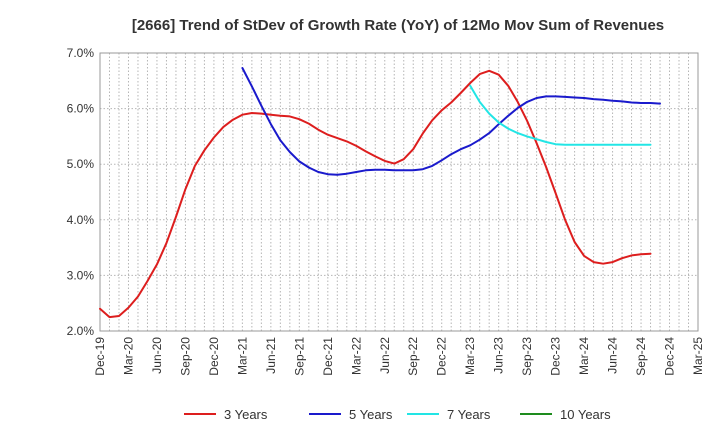 This screenshot has width=720, height=440. I want to click on legend-label-3-years: 3 Years, so click(246, 414).